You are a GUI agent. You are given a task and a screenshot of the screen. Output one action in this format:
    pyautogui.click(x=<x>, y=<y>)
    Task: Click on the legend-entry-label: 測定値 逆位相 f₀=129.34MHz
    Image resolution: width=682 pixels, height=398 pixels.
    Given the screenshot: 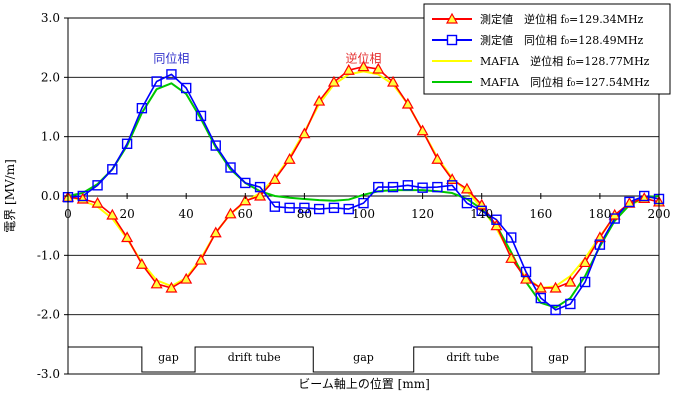 What is the action you would take?
    pyautogui.click(x=562, y=19)
    